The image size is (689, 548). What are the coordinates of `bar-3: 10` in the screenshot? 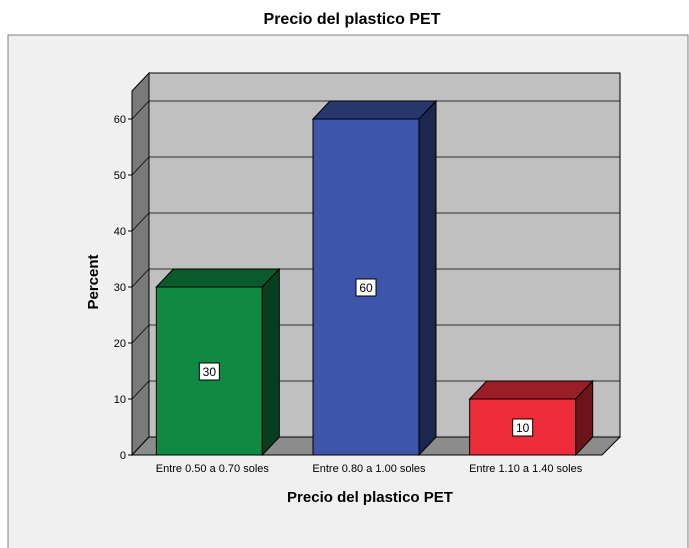 It's located at (531, 418).